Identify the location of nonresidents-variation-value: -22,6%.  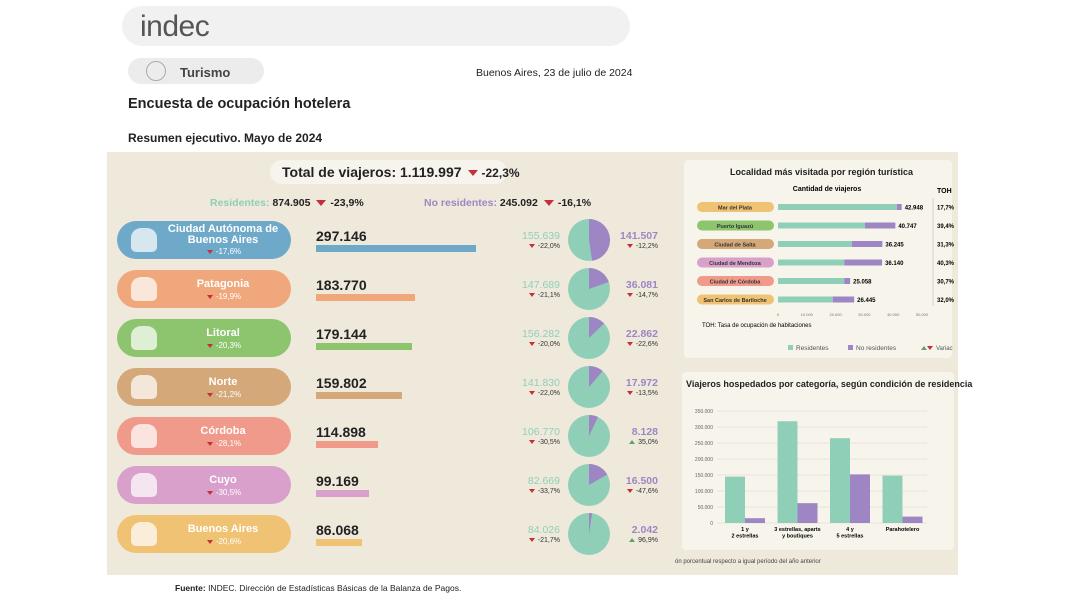
(646, 344).